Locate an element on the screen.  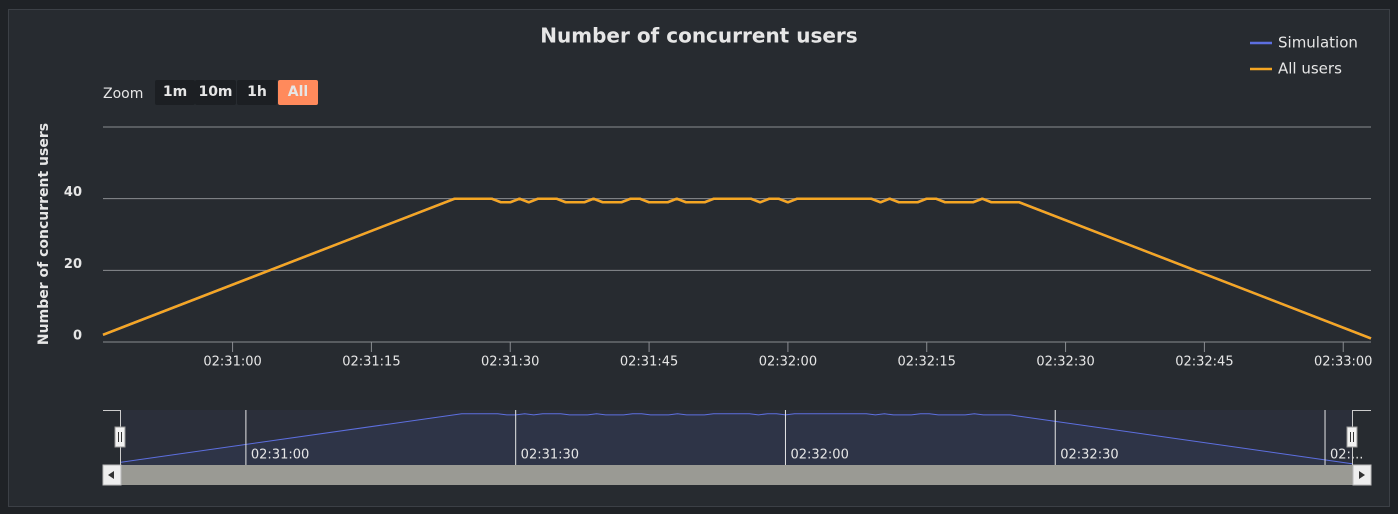
scrollbar-track is located at coordinates (737, 475).